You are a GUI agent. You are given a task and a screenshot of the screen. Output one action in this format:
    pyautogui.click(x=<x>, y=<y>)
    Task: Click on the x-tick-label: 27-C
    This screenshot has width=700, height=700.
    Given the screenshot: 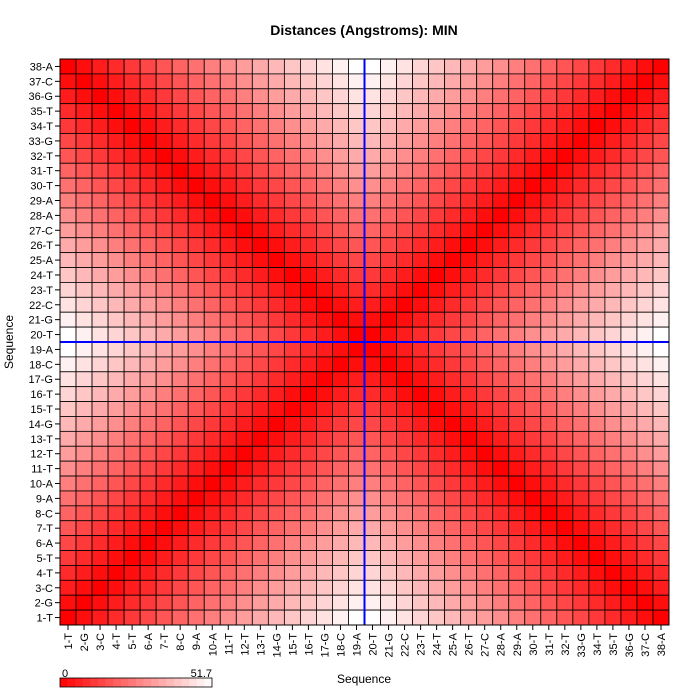 What is the action you would take?
    pyautogui.click(x=486, y=645)
    